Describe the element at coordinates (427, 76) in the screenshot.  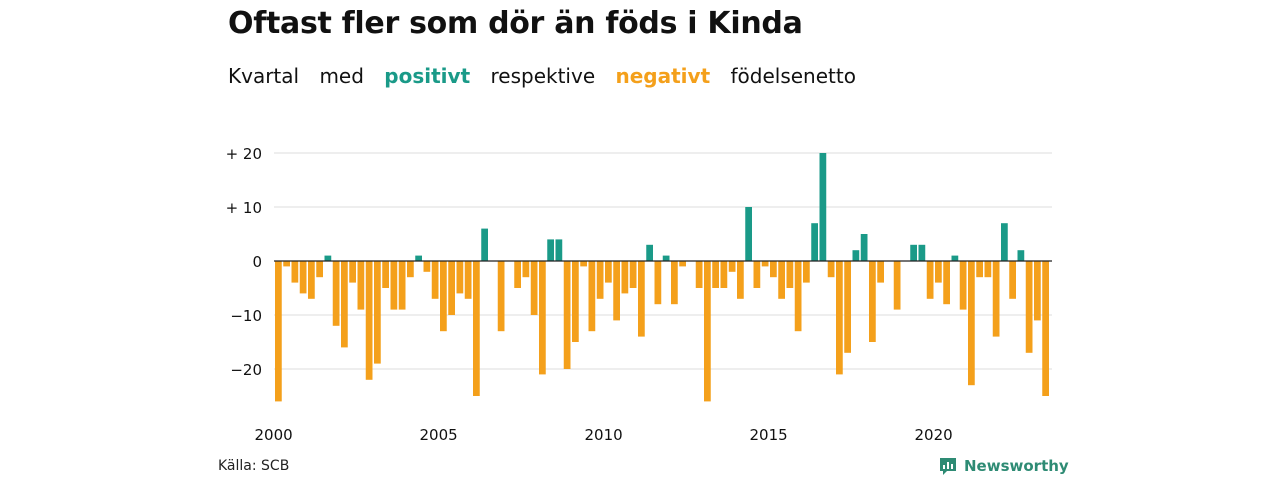
I see `subtitle-positive-label: positivt` at that location.